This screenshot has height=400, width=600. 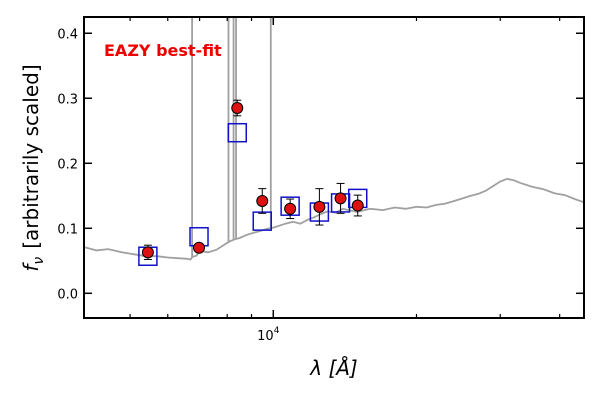 I want to click on y-tick-label-0: 0.0, so click(x=67, y=294).